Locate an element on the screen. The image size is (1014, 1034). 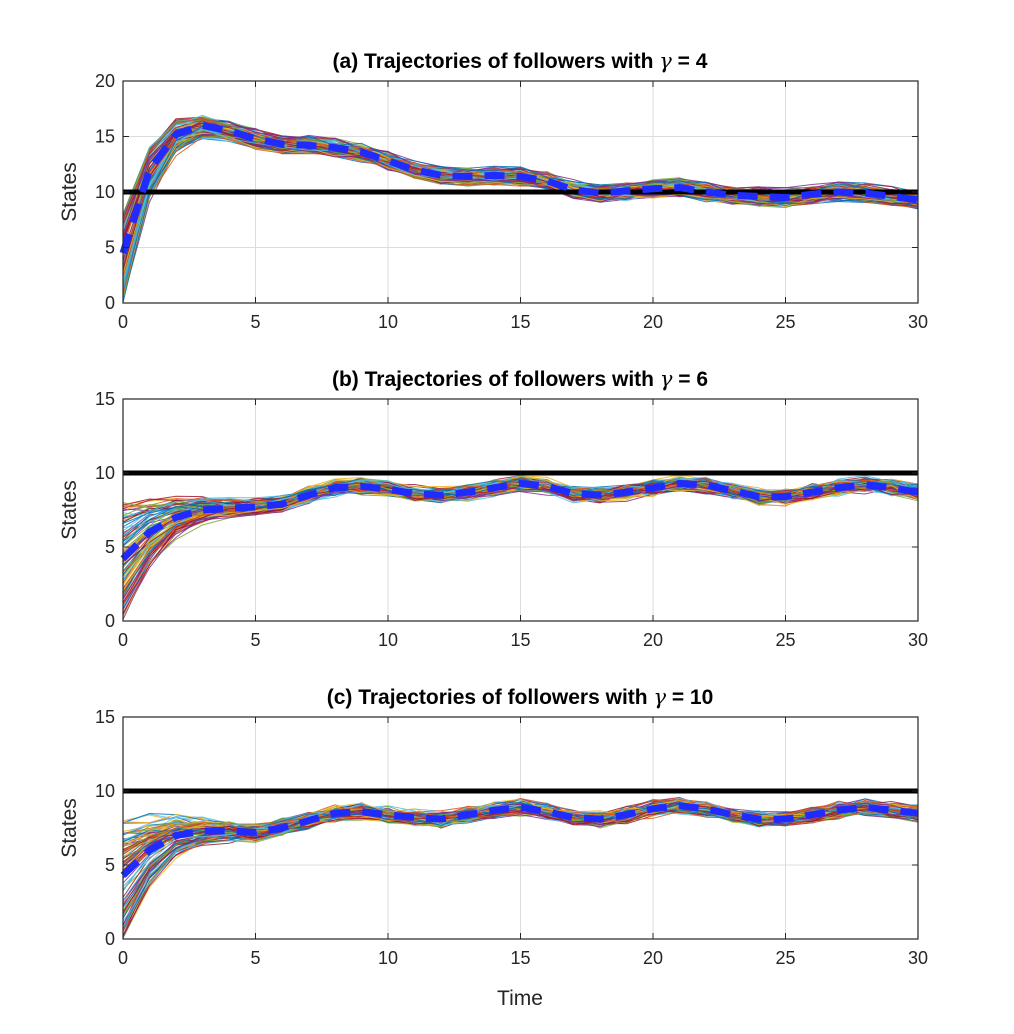
panel-title: (b) Trajectories of followers with γ = 6 is located at coordinates (520, 379).